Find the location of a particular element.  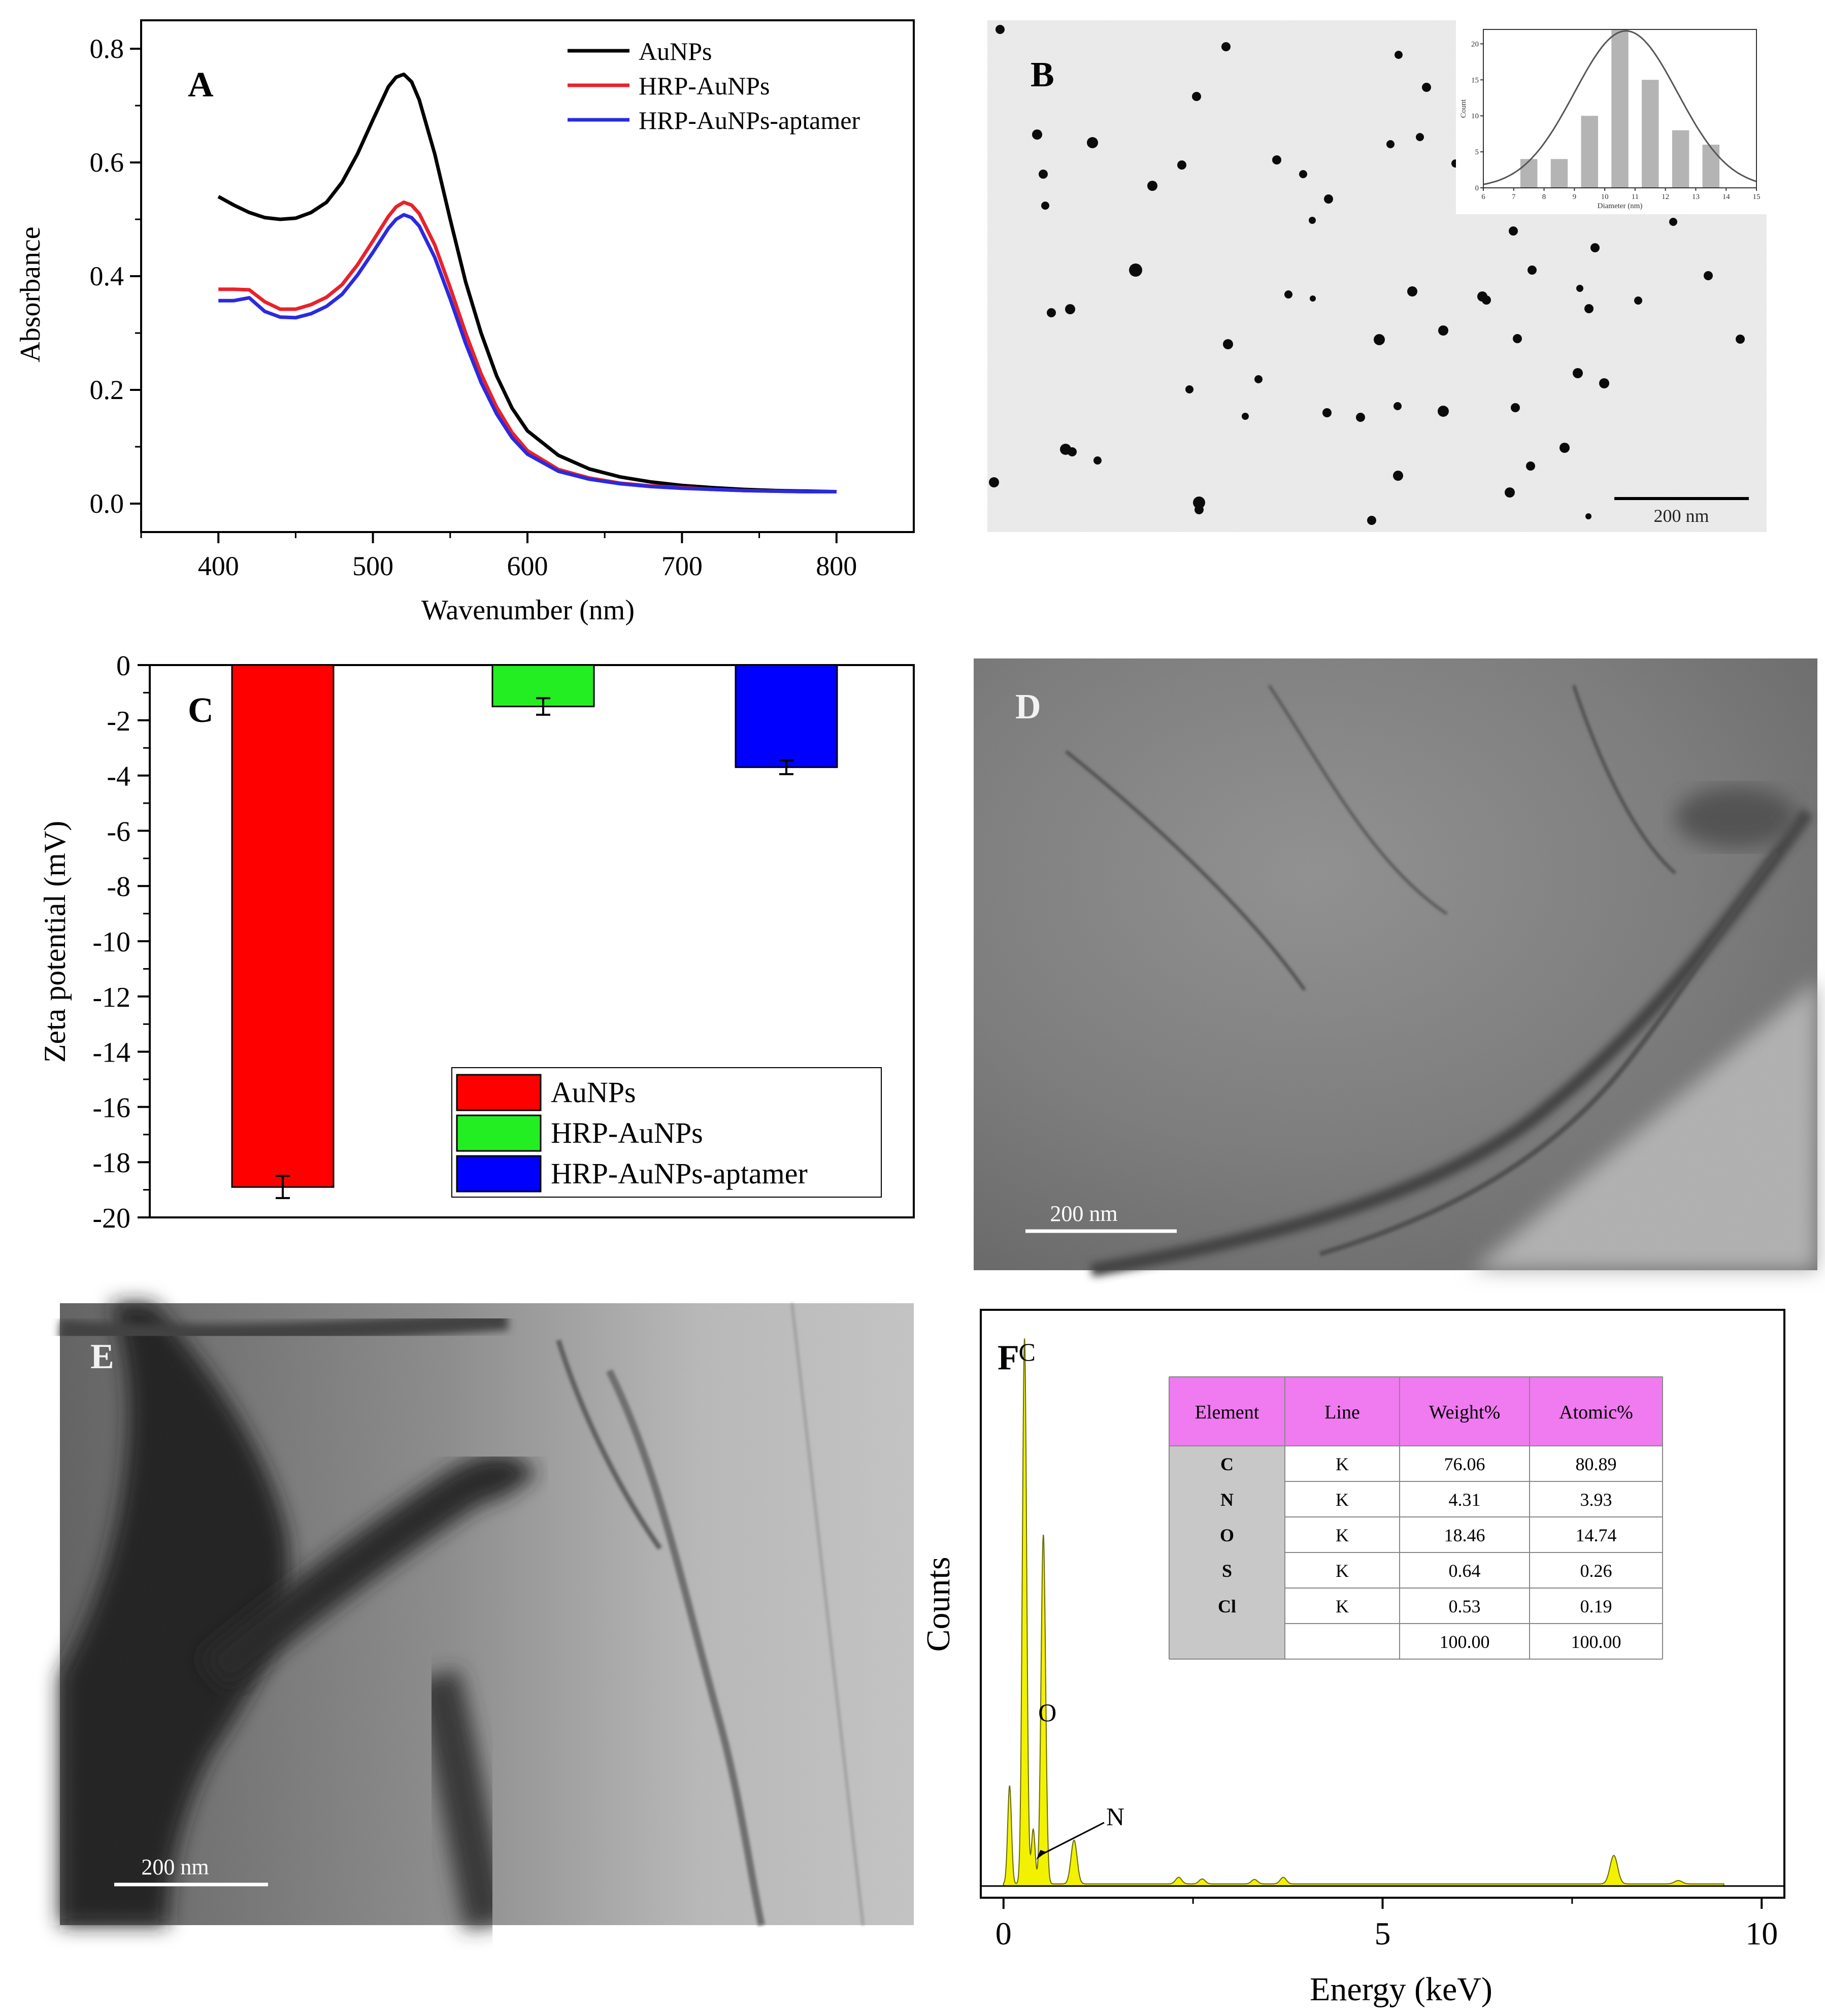

panel-f-peak-label-c: C is located at coordinates (1026, 1352).